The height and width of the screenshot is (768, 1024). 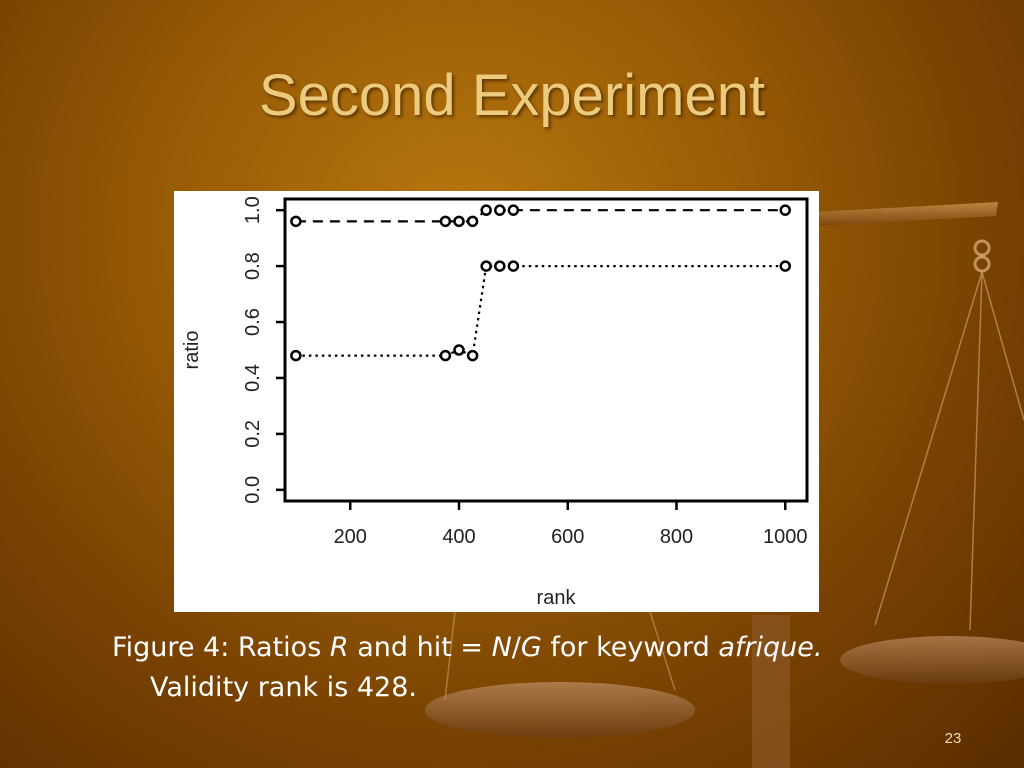 What do you see at coordinates (221, 647) in the screenshot?
I see `caption-text-1: Figure 4: Ratios` at bounding box center [221, 647].